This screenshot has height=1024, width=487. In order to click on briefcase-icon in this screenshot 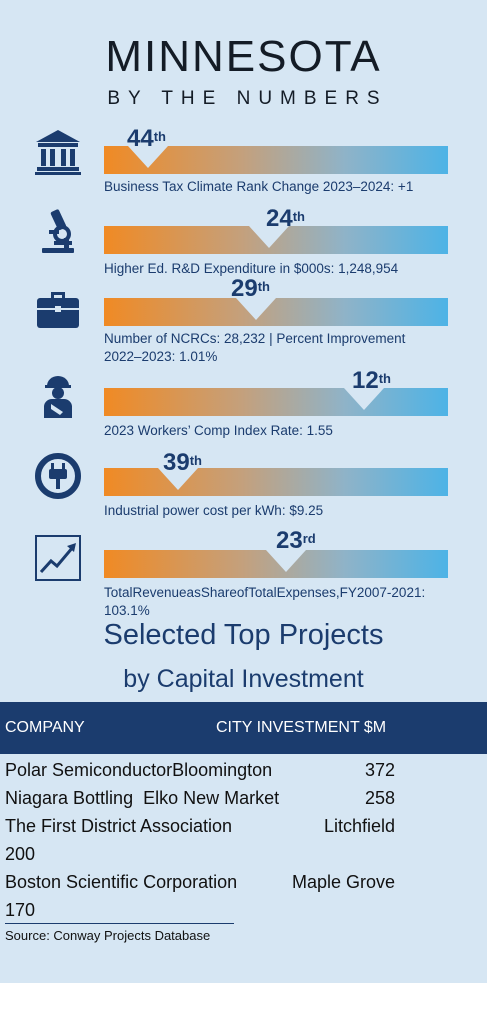, I will do `click(58, 310)`.